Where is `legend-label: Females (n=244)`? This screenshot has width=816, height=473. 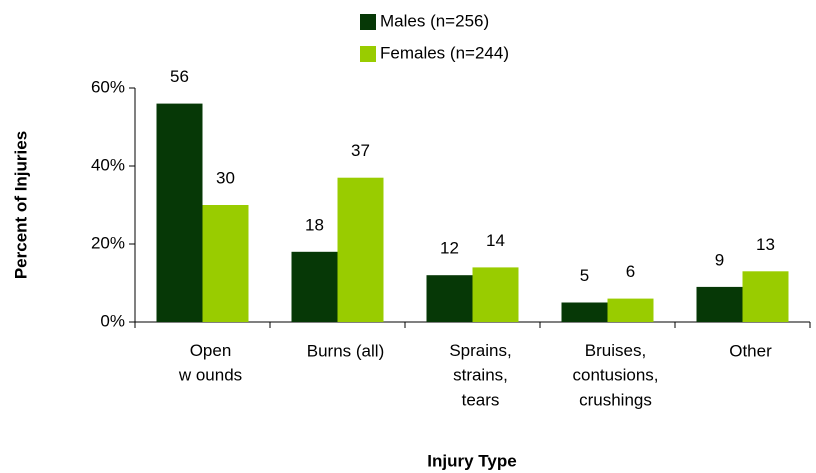
legend-label: Females (n=244) is located at coordinates (444, 52).